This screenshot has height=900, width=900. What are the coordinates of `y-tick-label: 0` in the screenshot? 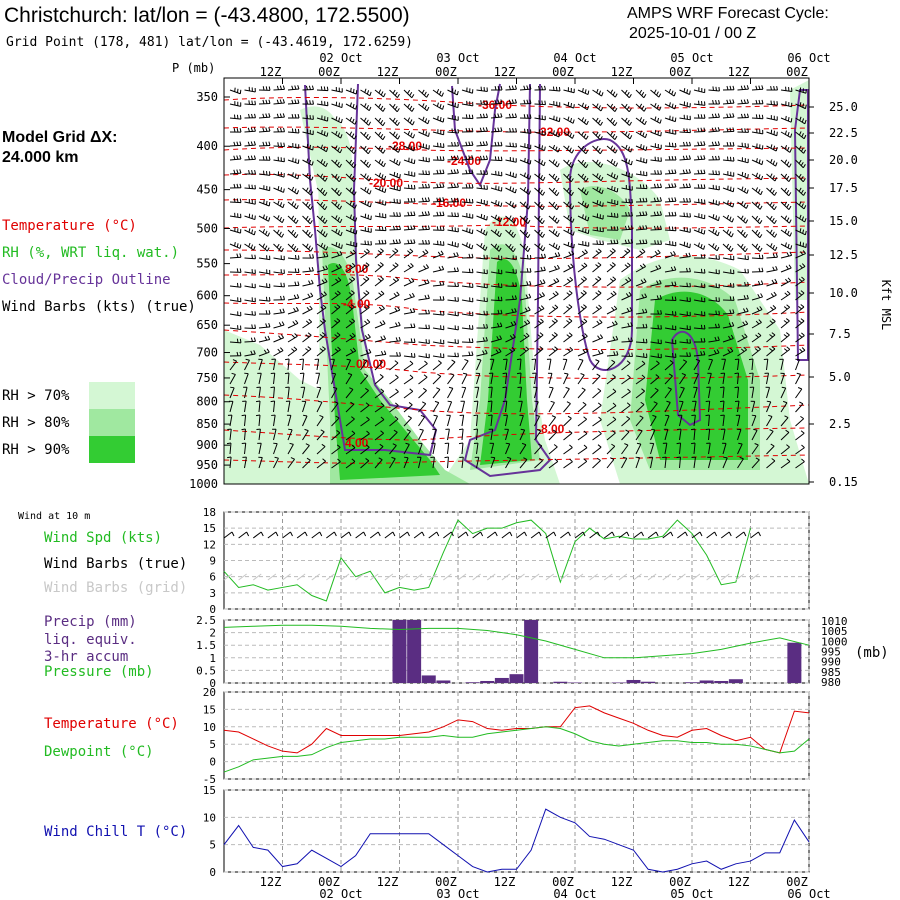 It's located at (212, 683).